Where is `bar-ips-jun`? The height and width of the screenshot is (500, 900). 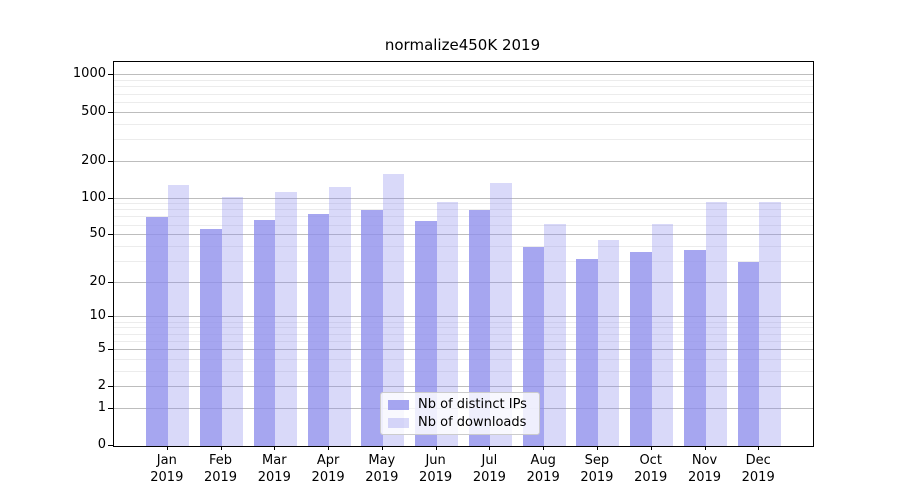 bar-ips-jun is located at coordinates (426, 333).